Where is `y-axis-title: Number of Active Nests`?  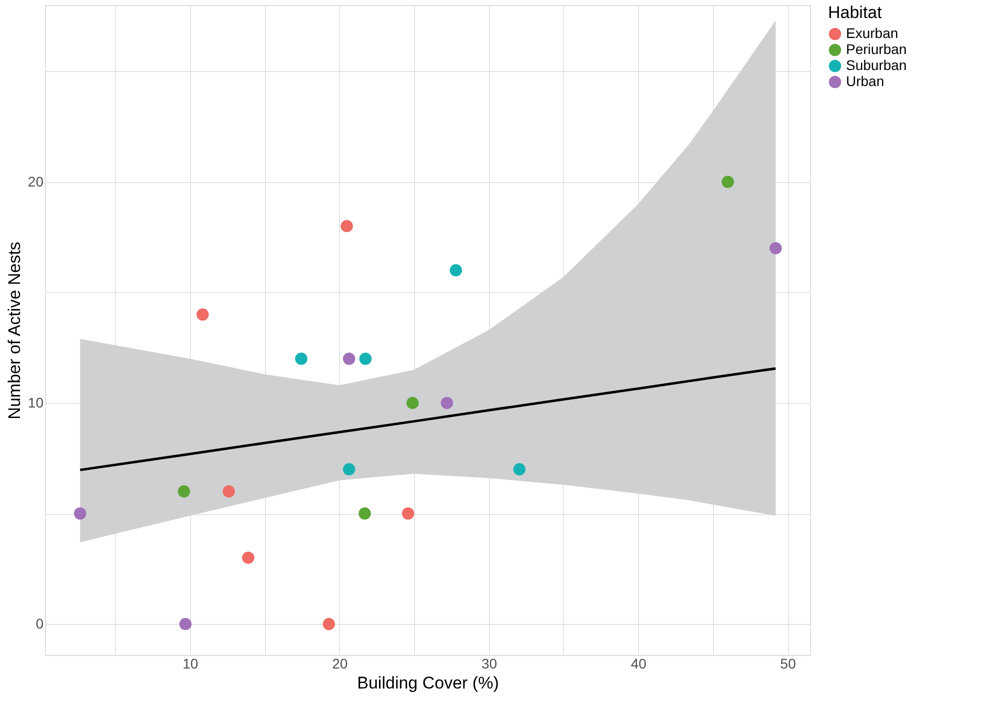 y-axis-title: Number of Active Nests is located at coordinates (14, 331).